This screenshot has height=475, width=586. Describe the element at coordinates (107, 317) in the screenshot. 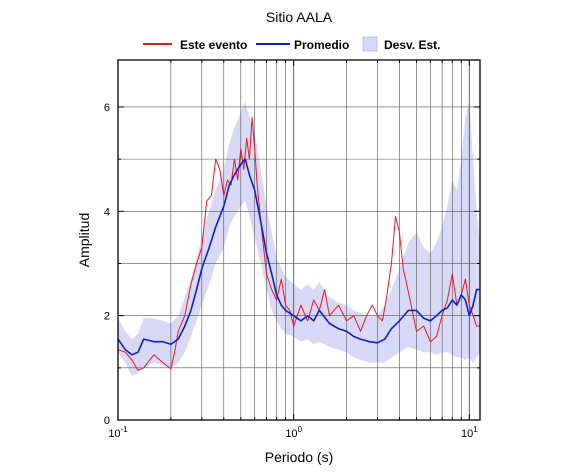

I see `y-tick-label: 2` at that location.